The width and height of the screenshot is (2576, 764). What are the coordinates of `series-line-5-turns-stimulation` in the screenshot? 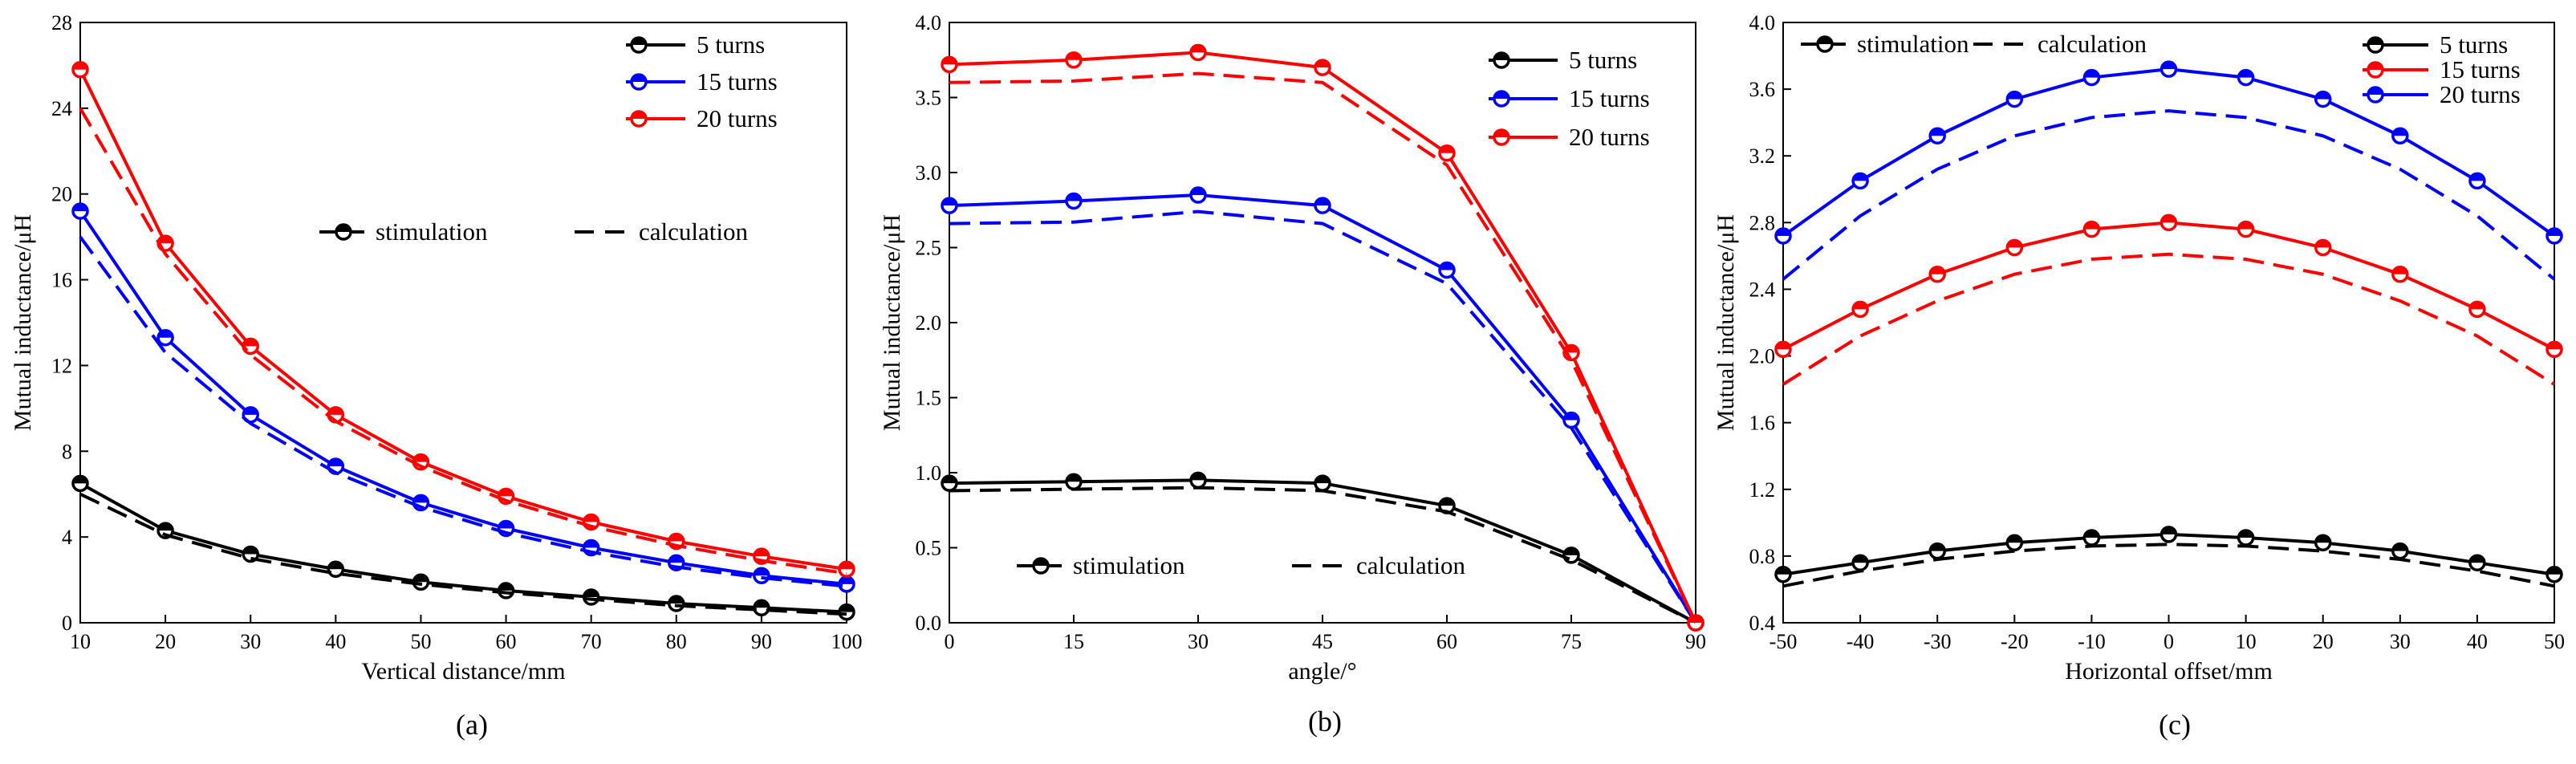 It's located at (1322, 551).